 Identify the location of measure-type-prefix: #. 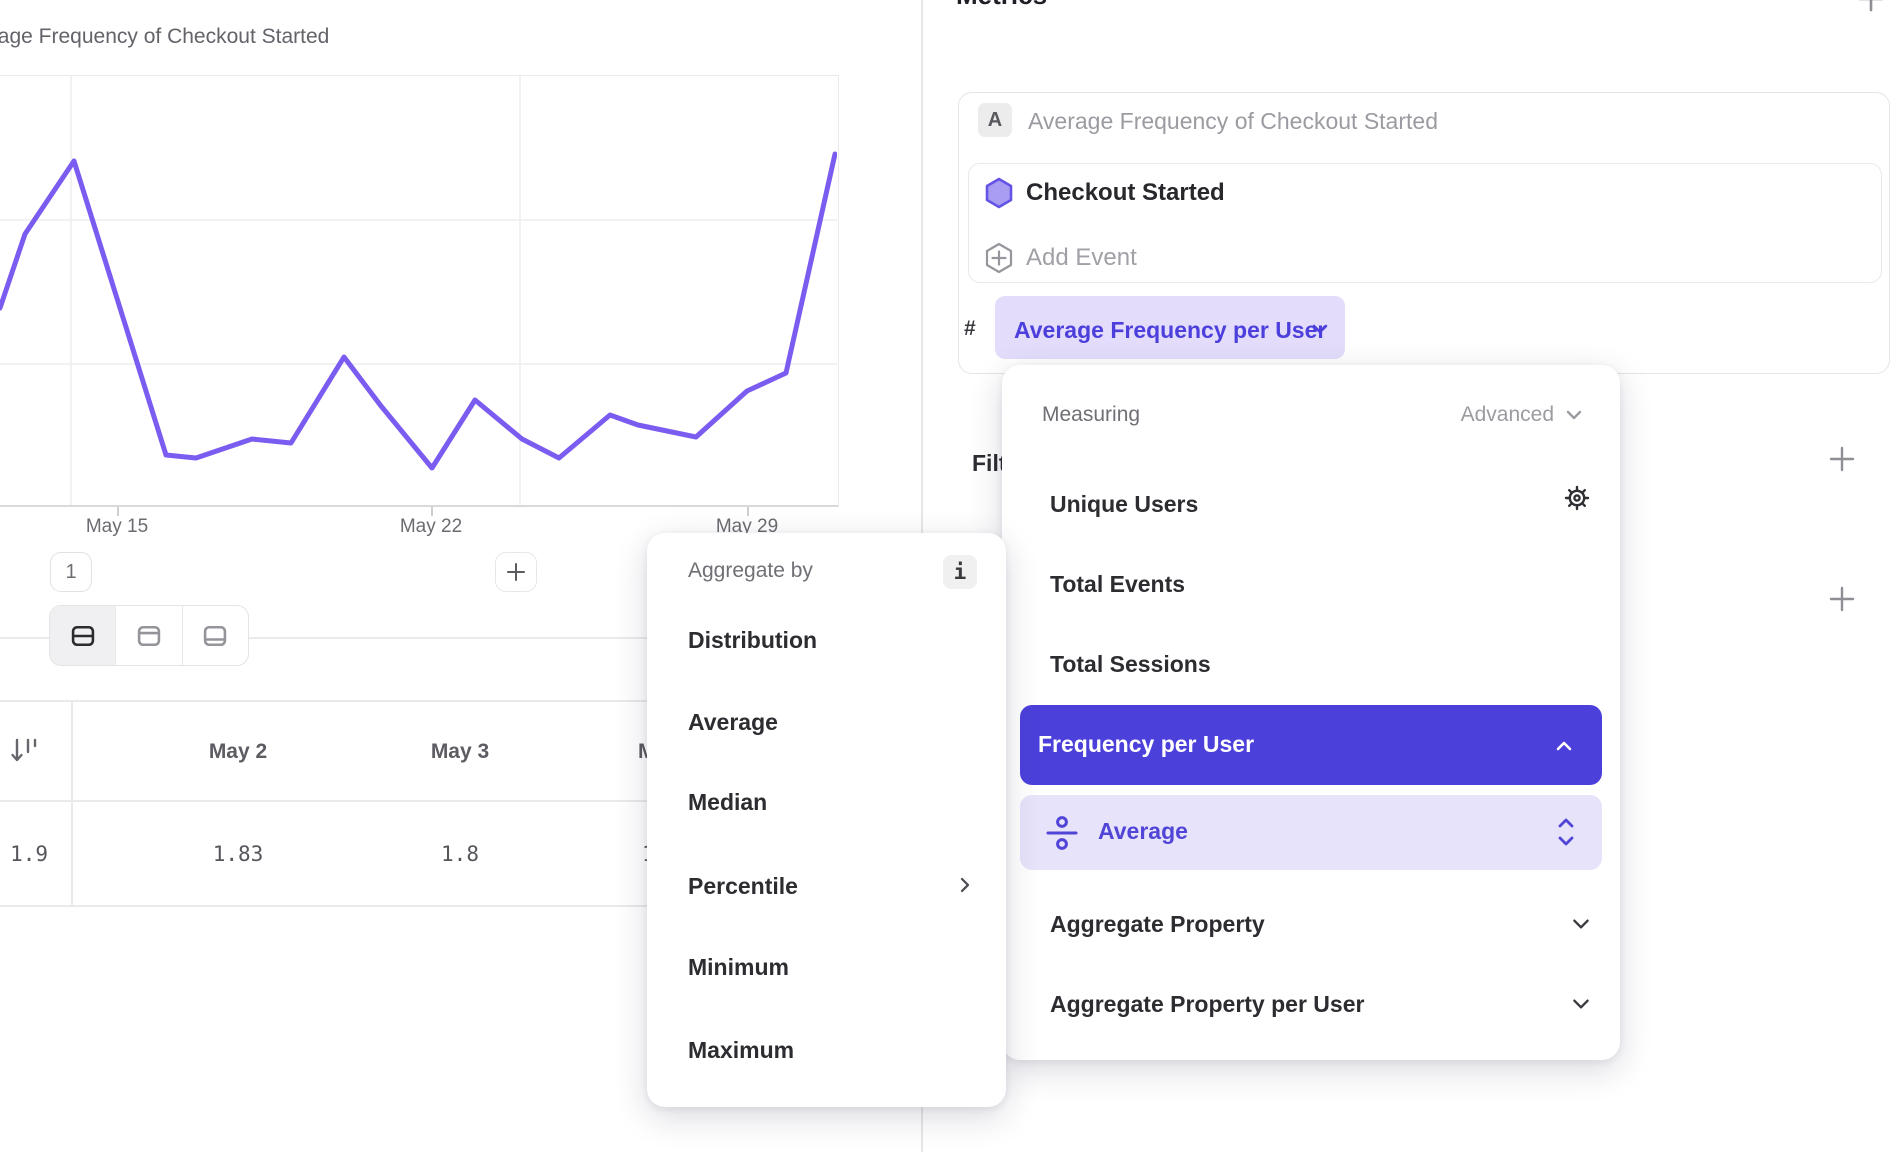
(970, 328).